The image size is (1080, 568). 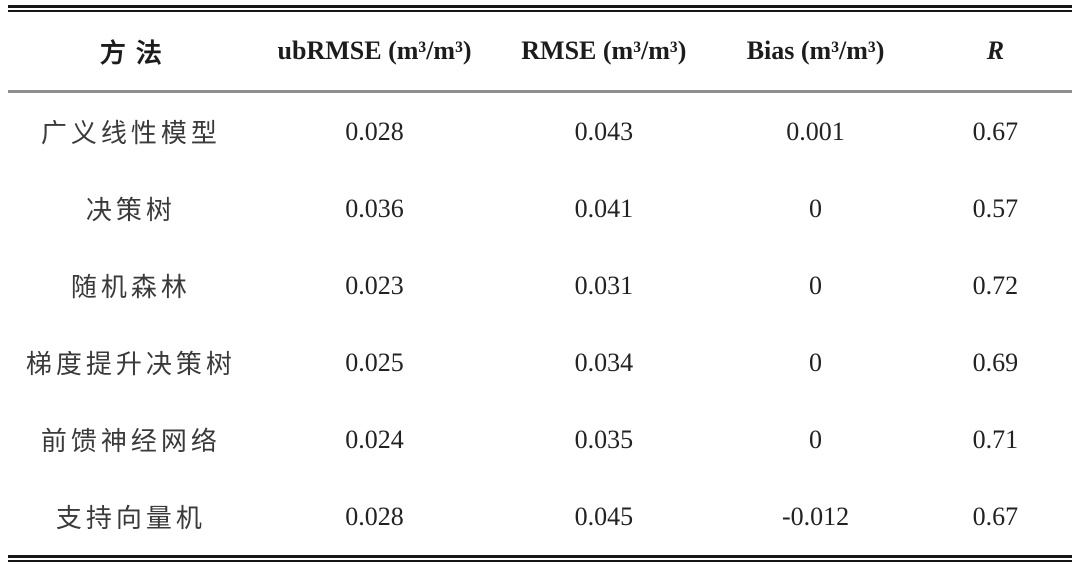 What do you see at coordinates (374, 439) in the screenshot?
I see `ubrmse-cell: 0.024` at bounding box center [374, 439].